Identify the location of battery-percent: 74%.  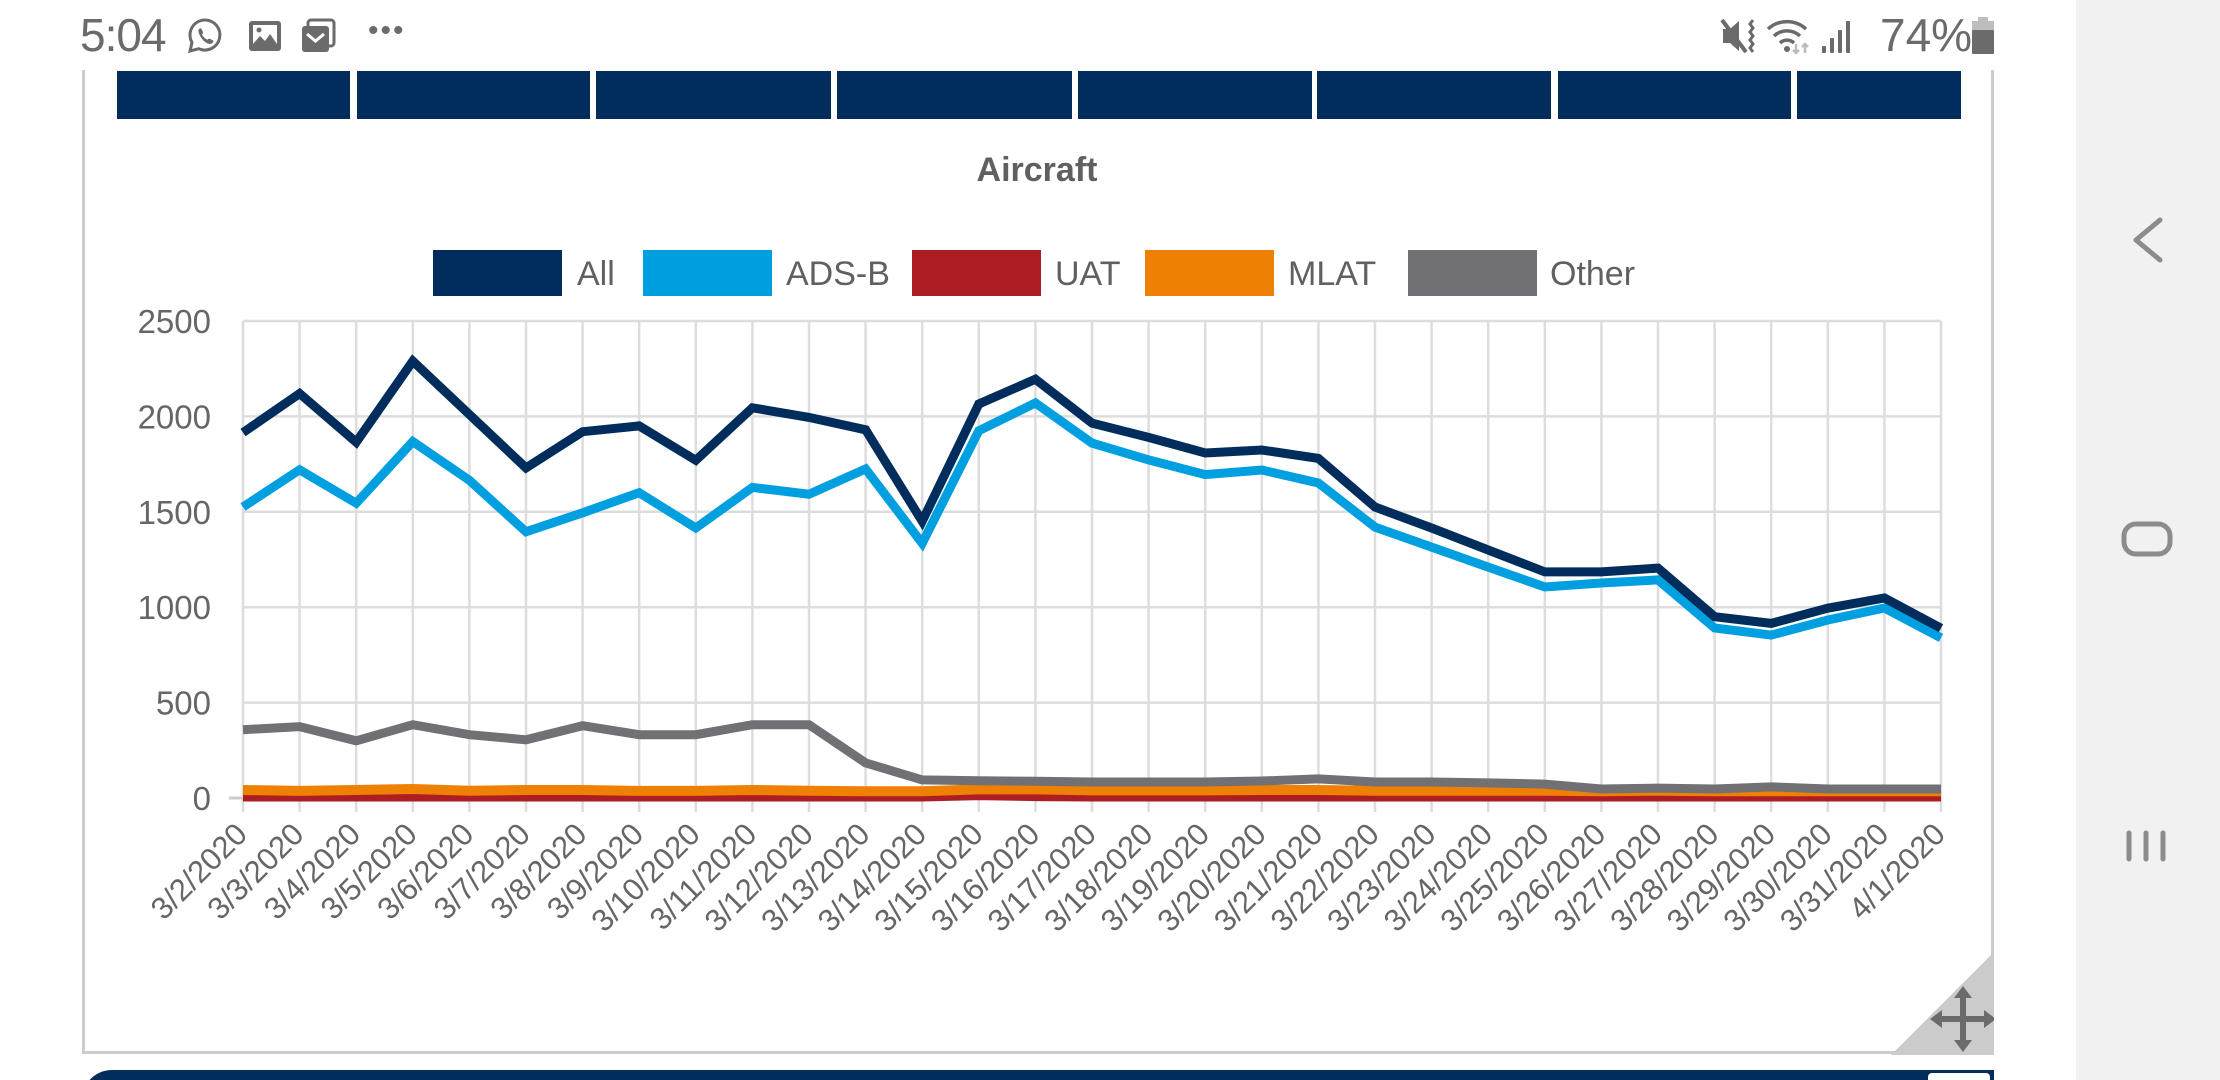
(1926, 35).